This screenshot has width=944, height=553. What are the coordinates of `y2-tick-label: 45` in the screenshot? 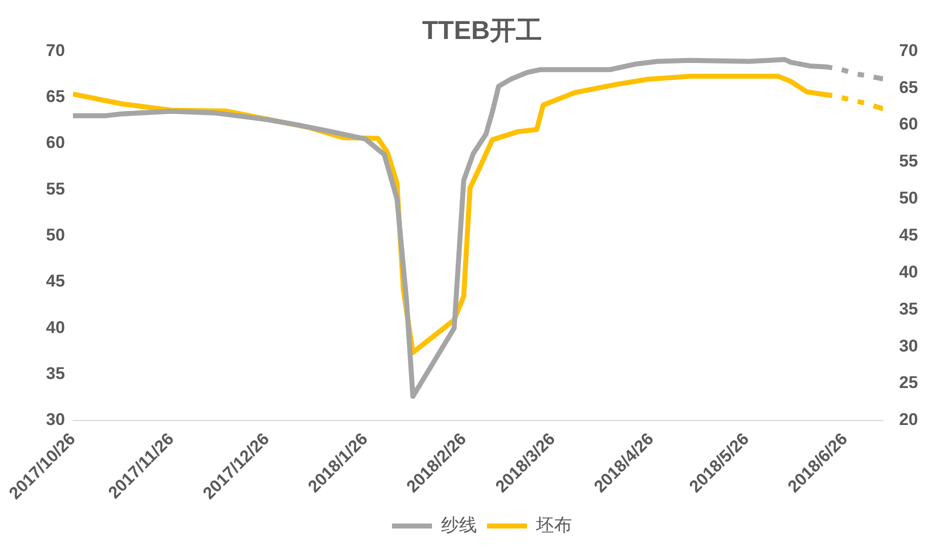 It's located at (908, 234).